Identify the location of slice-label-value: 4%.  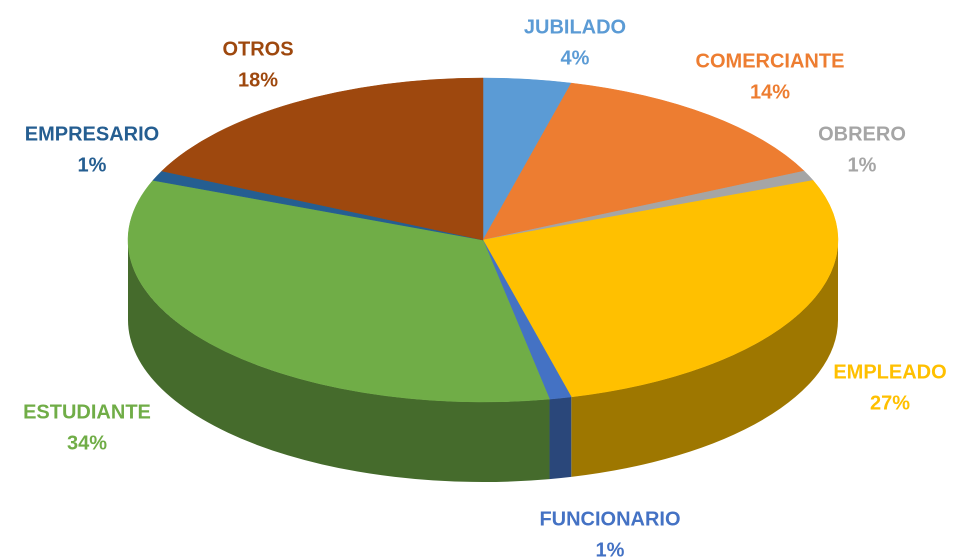
(575, 58).